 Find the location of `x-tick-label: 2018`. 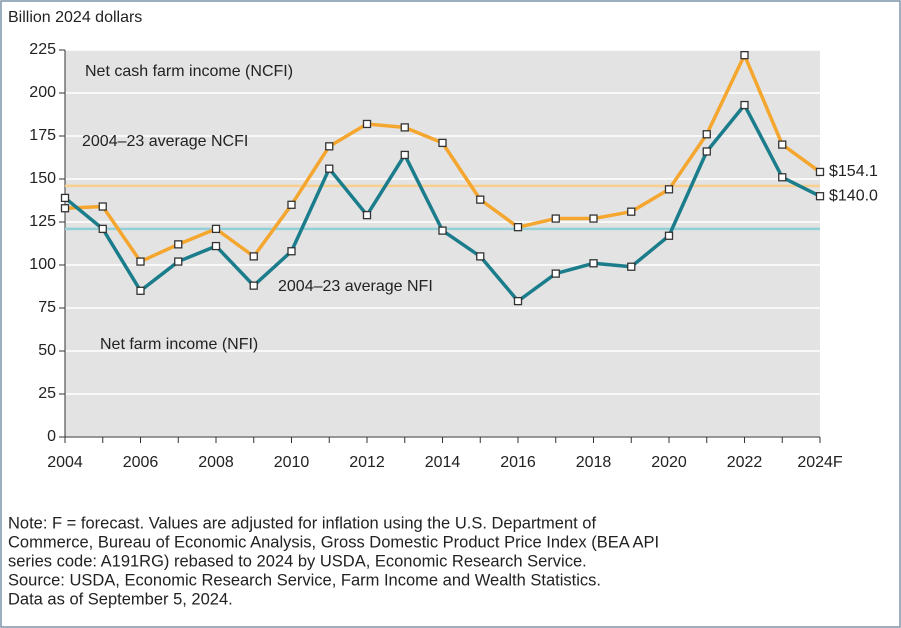

x-tick-label: 2018 is located at coordinates (594, 462).